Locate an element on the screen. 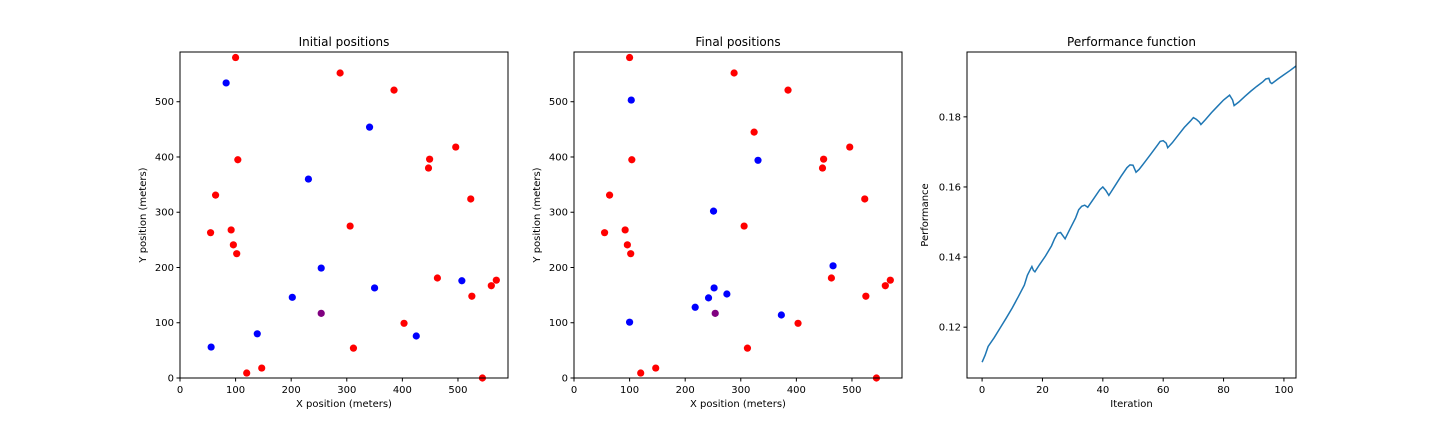 Image resolution: width=1440 pixels, height=432 pixels. x-axis-label: Iteration is located at coordinates (1131, 404).